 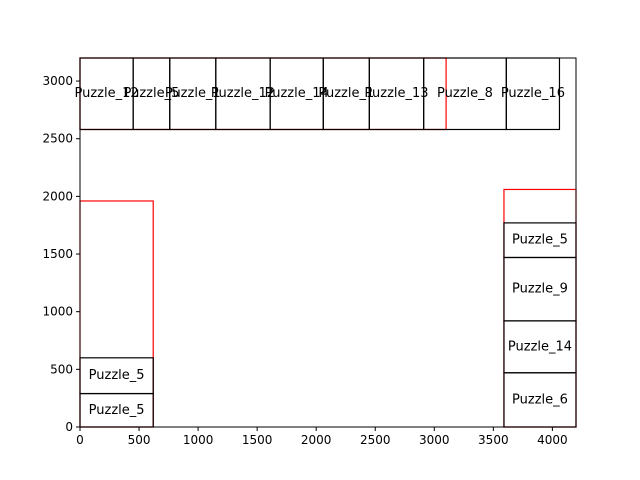 I want to click on piece-label-12: Puzzle_13, so click(x=396, y=93).